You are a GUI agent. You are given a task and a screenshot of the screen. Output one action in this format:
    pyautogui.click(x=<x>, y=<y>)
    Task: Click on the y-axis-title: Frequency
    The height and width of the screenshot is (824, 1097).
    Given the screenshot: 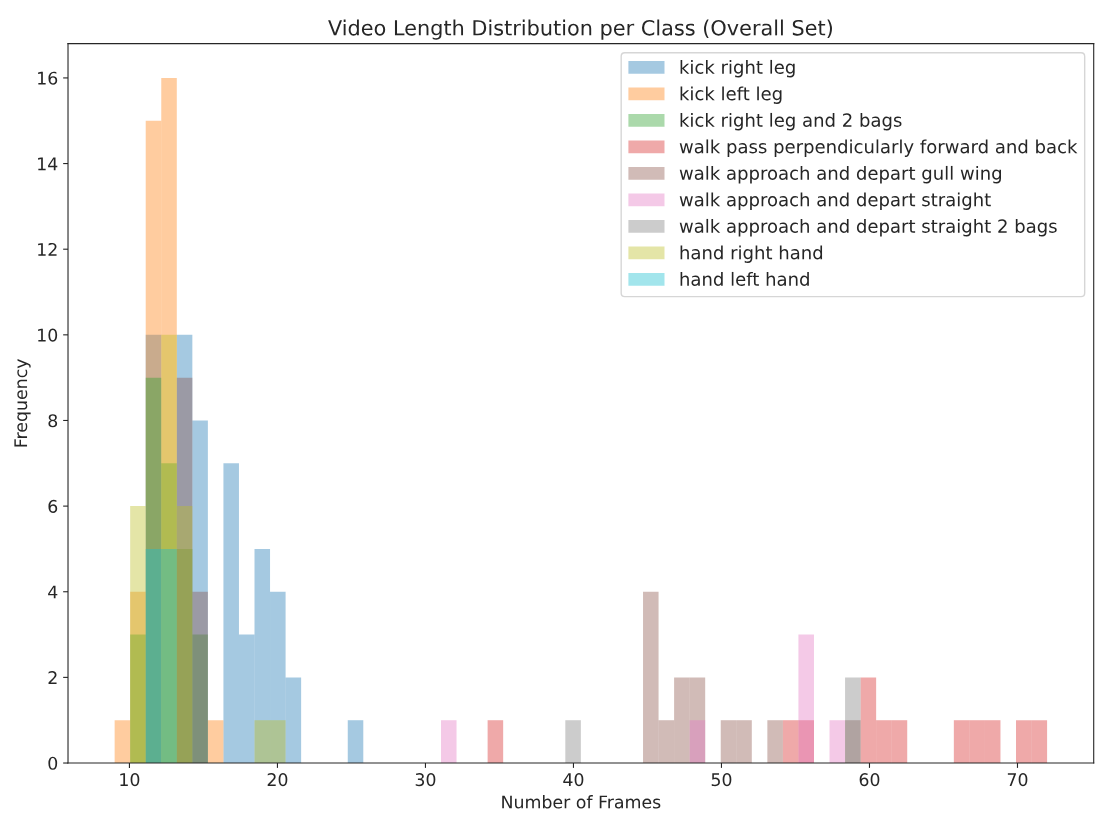 What is the action you would take?
    pyautogui.click(x=22, y=403)
    